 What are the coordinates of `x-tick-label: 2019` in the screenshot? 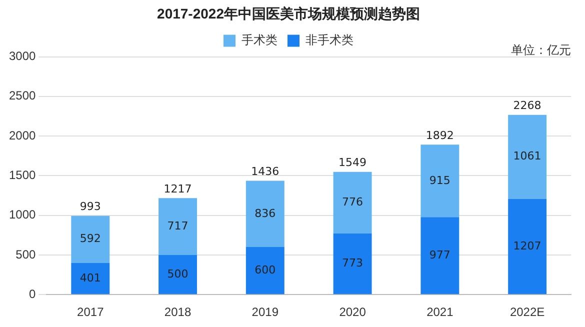 It's located at (265, 312).